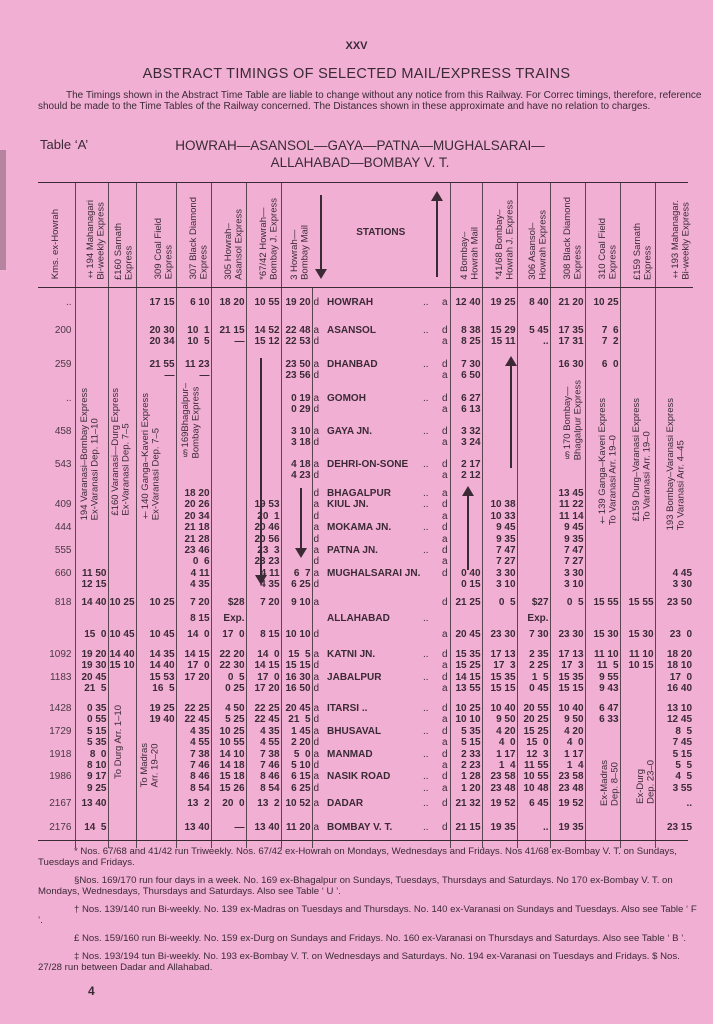 Image resolution: width=713 pixels, height=1024 pixels. I want to click on time-cell: 5 45 .., so click(533, 338).